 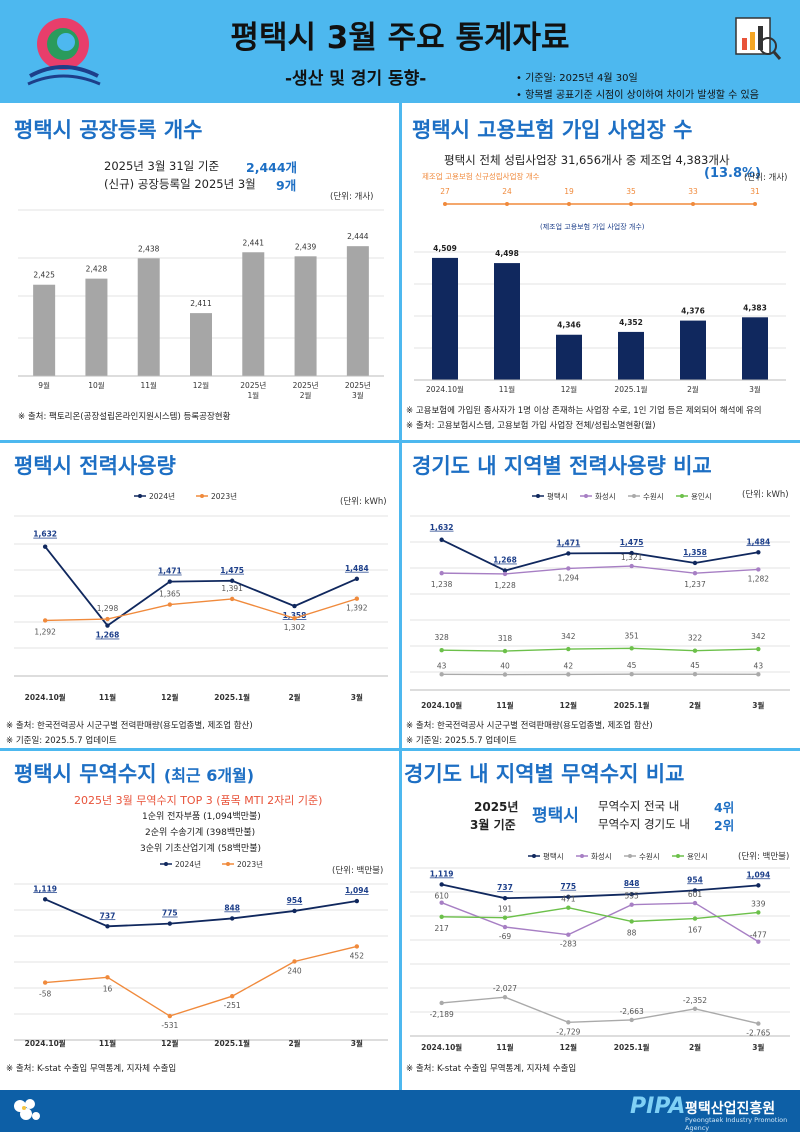 What do you see at coordinates (124, 417) in the screenshot?
I see `factory-source: ※ 출처: 팩토리온(공장설립온라인지원시스템) 등록공장현황` at bounding box center [124, 417].